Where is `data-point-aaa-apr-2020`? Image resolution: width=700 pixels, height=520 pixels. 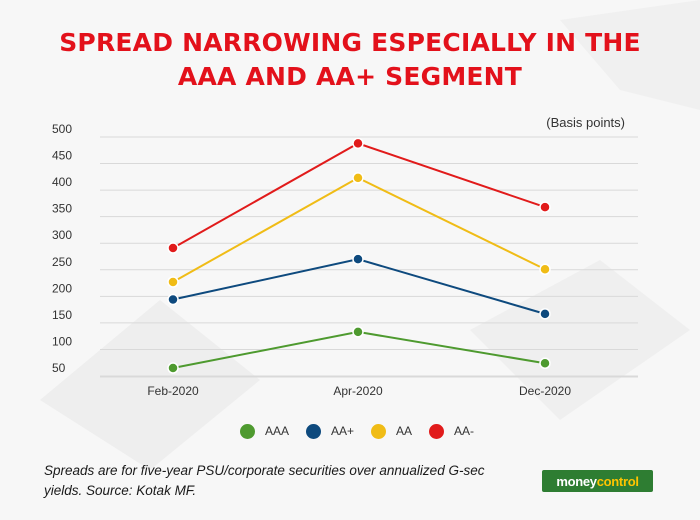 data-point-aaa-apr-2020 is located at coordinates (358, 332).